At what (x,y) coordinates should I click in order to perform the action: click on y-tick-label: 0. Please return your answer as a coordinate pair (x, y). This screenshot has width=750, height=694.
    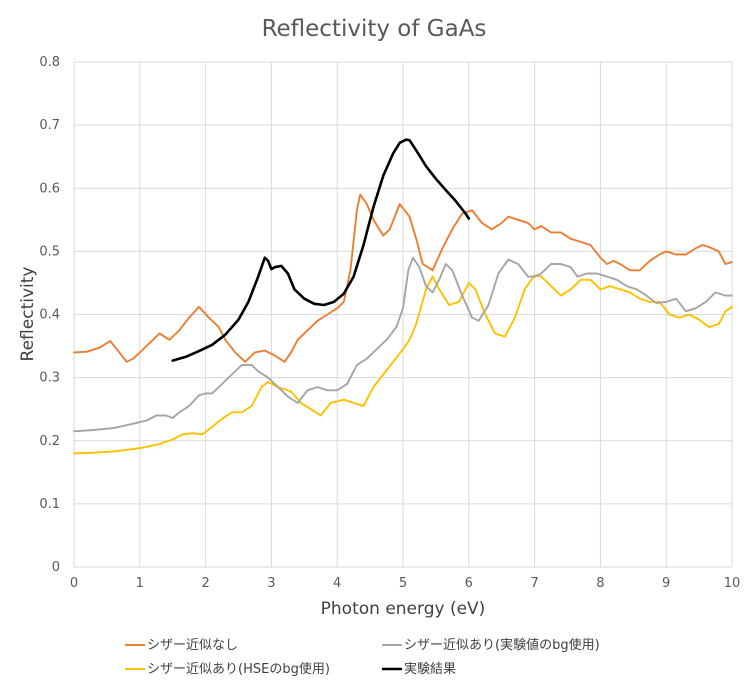
    Looking at the image, I should click on (56, 567).